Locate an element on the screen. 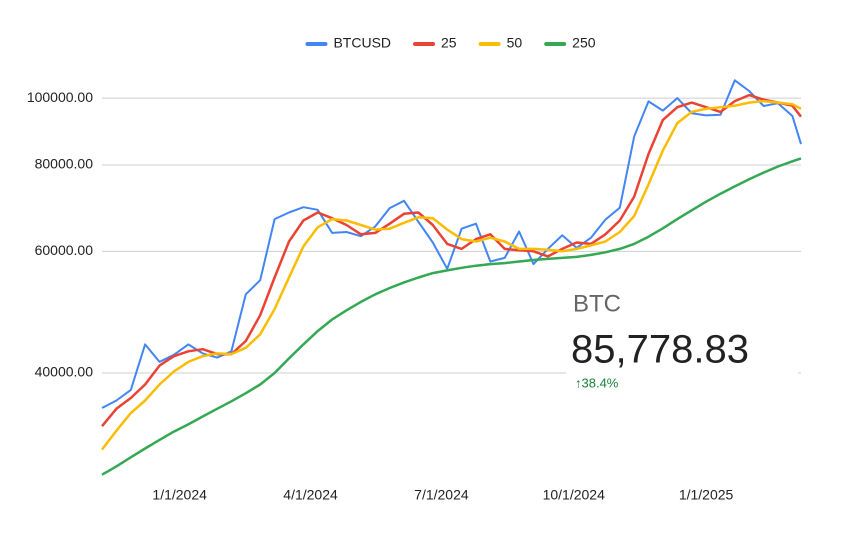  y-tick-label: 40000.00 is located at coordinates (64, 372).